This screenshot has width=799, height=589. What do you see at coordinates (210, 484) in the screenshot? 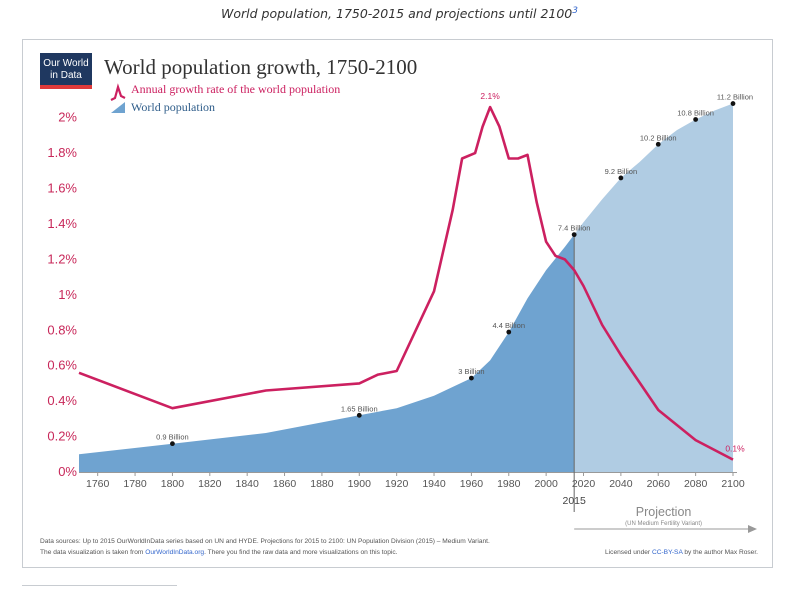
I see `x-tick-label: 1820` at bounding box center [210, 484].